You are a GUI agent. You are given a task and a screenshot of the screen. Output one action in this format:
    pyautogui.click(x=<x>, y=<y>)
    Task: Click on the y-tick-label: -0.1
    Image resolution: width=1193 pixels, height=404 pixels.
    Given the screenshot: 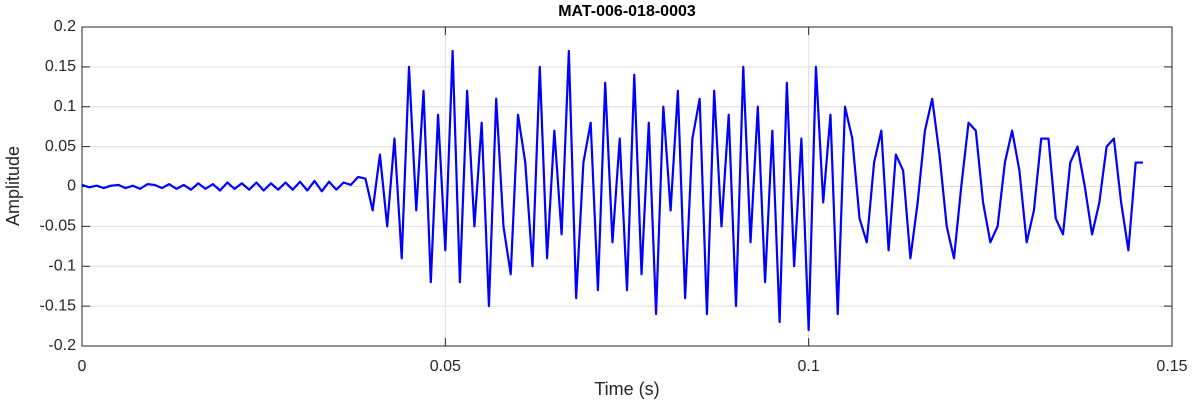 What is the action you would take?
    pyautogui.click(x=62, y=265)
    